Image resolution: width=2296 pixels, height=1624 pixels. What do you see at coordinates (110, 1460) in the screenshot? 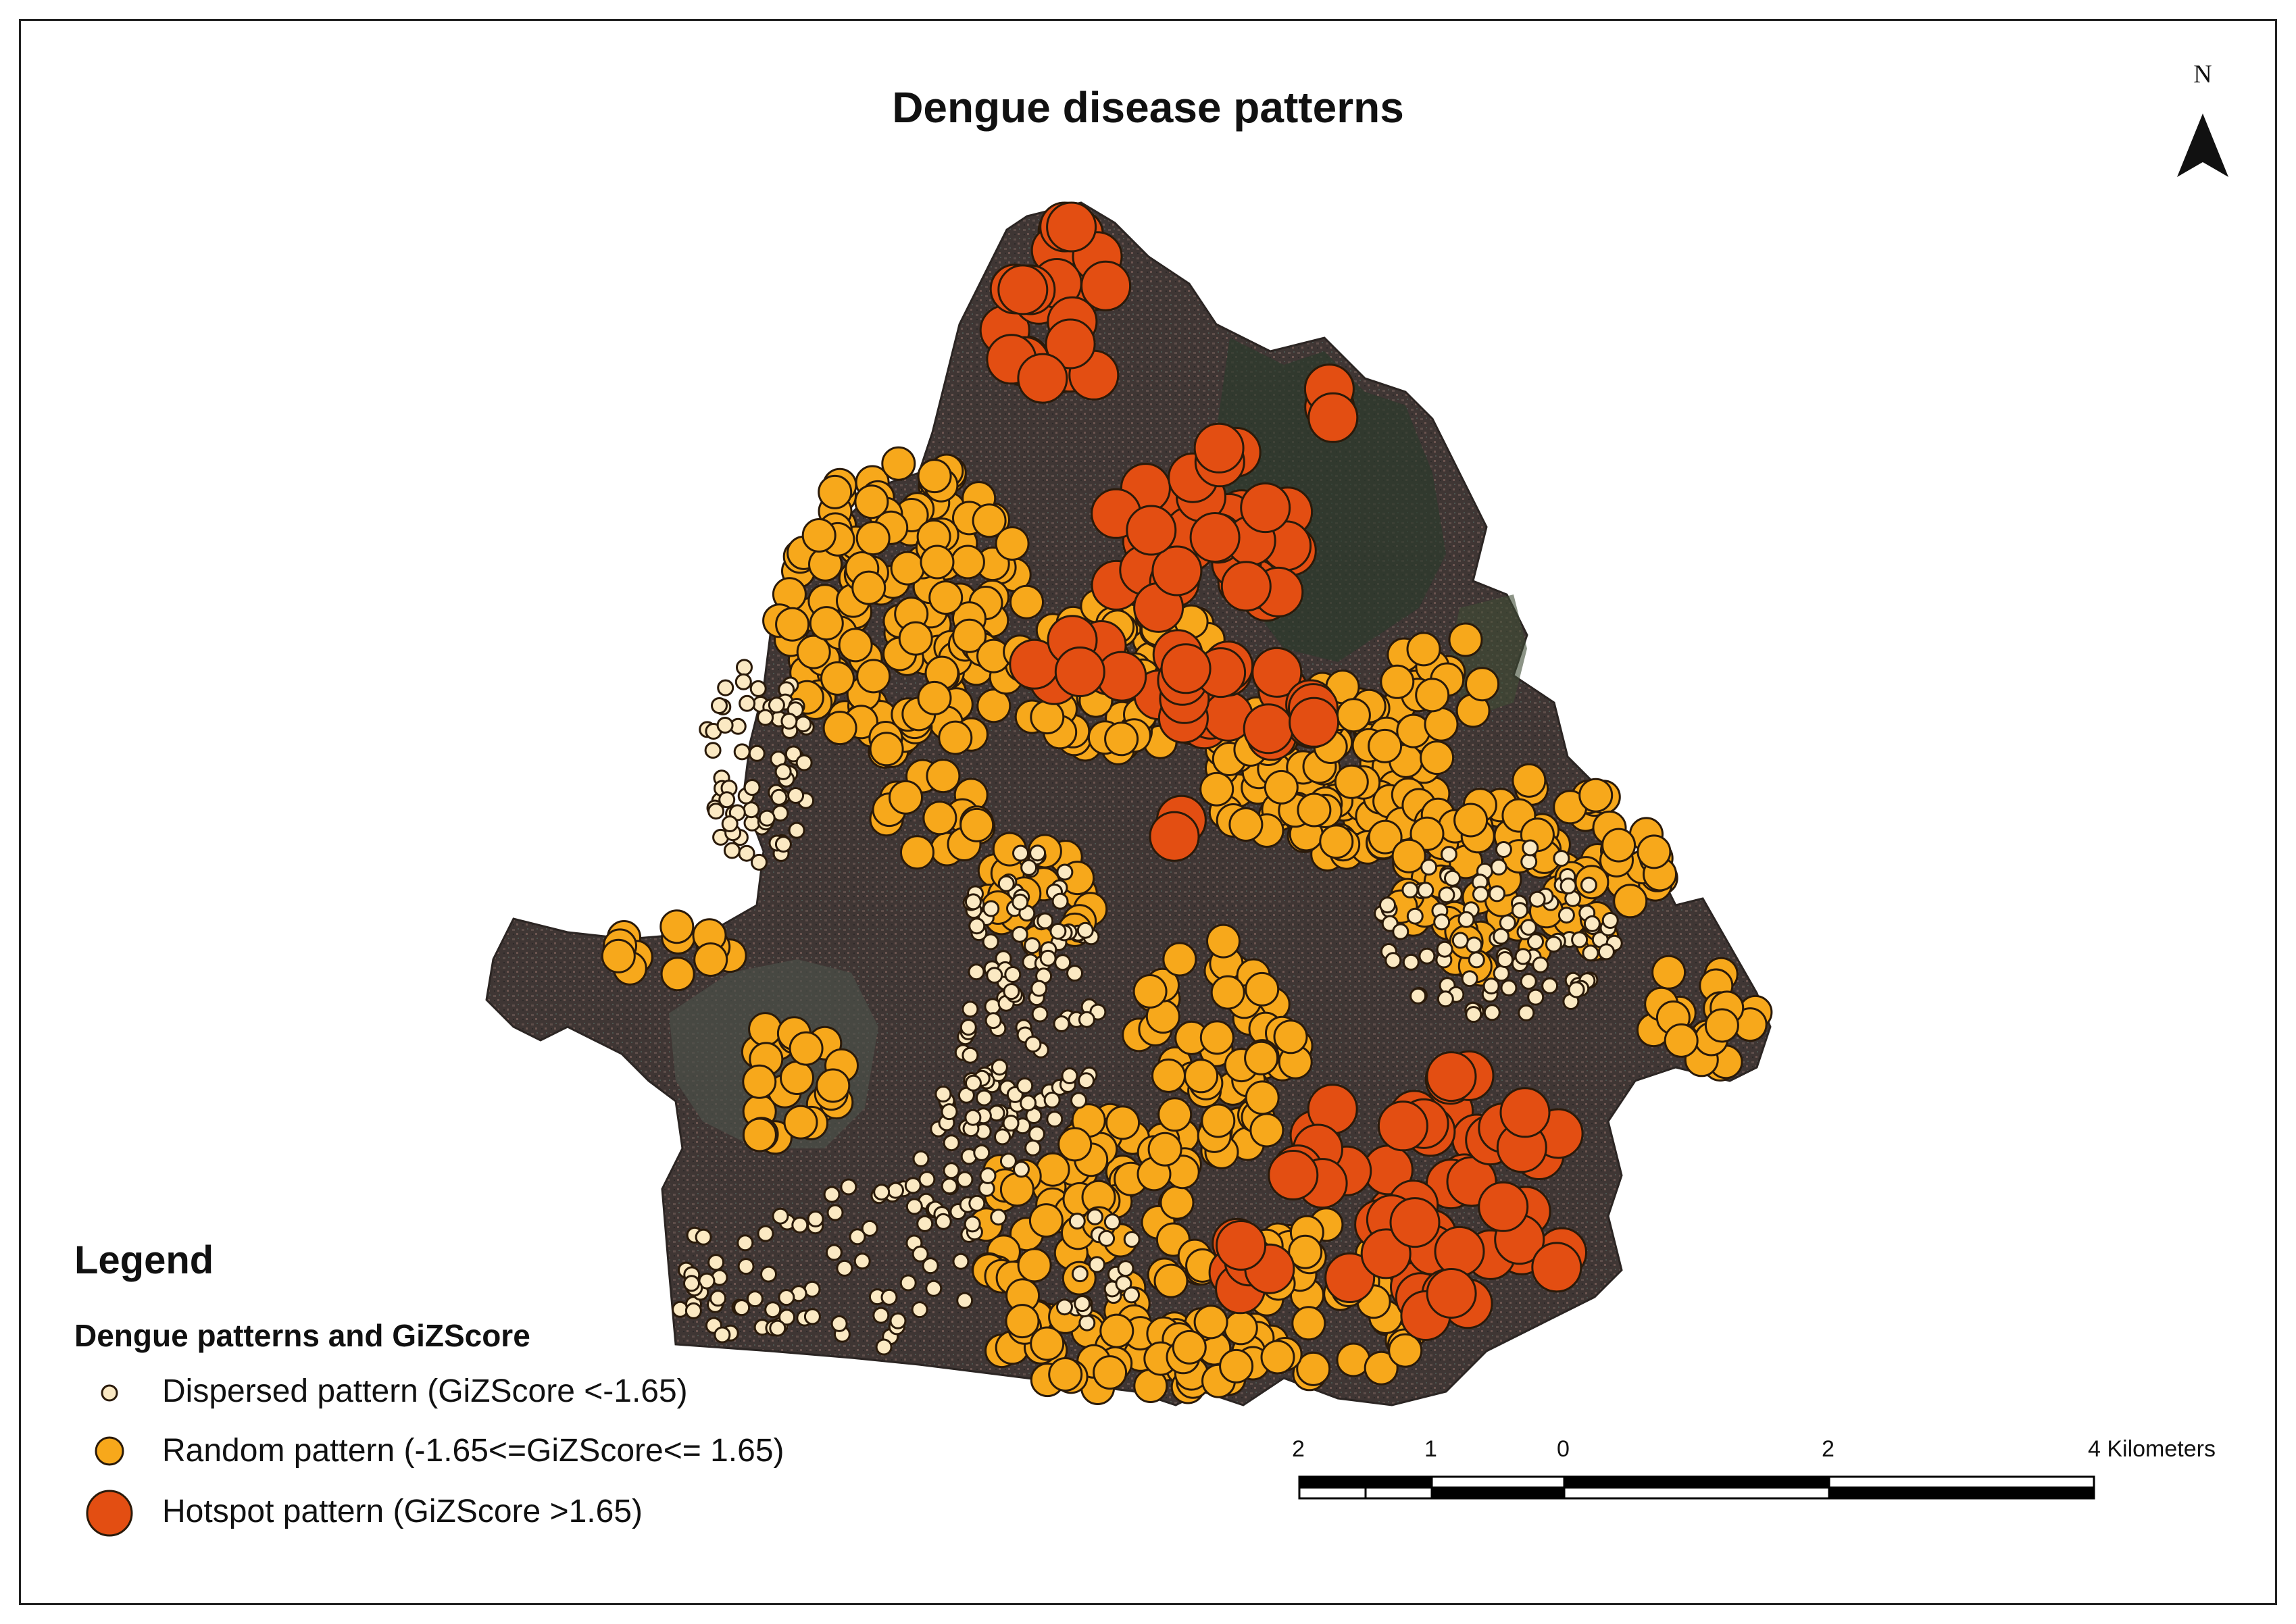
I see `legend-symbols` at bounding box center [110, 1460].